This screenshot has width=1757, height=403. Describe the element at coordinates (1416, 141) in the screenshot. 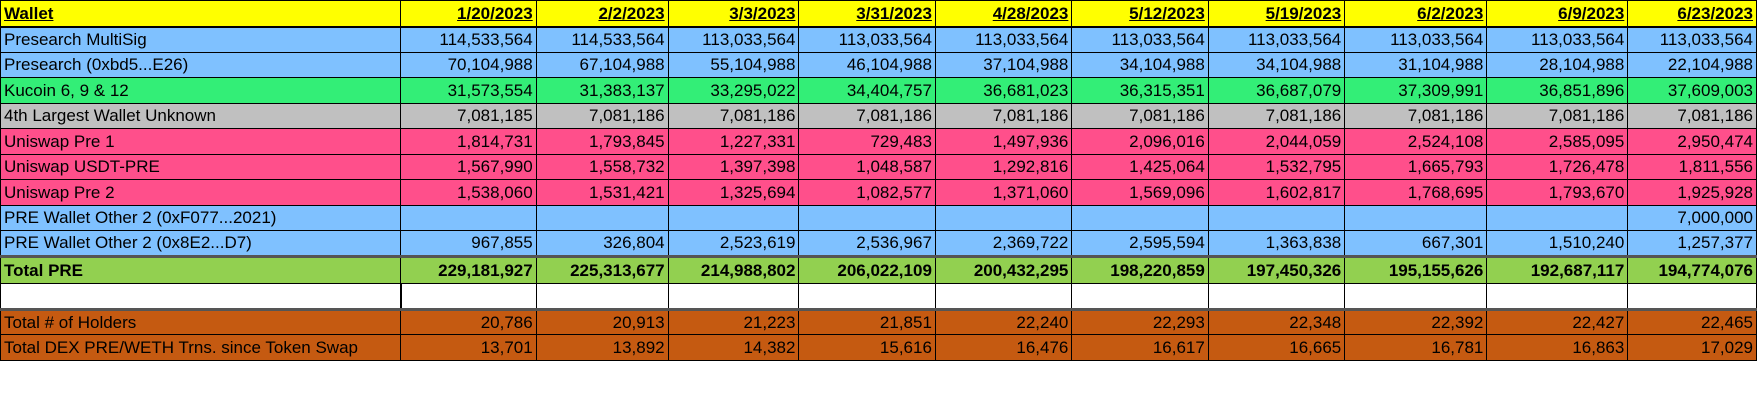

I see `balance-cell: 2,524,108` at that location.